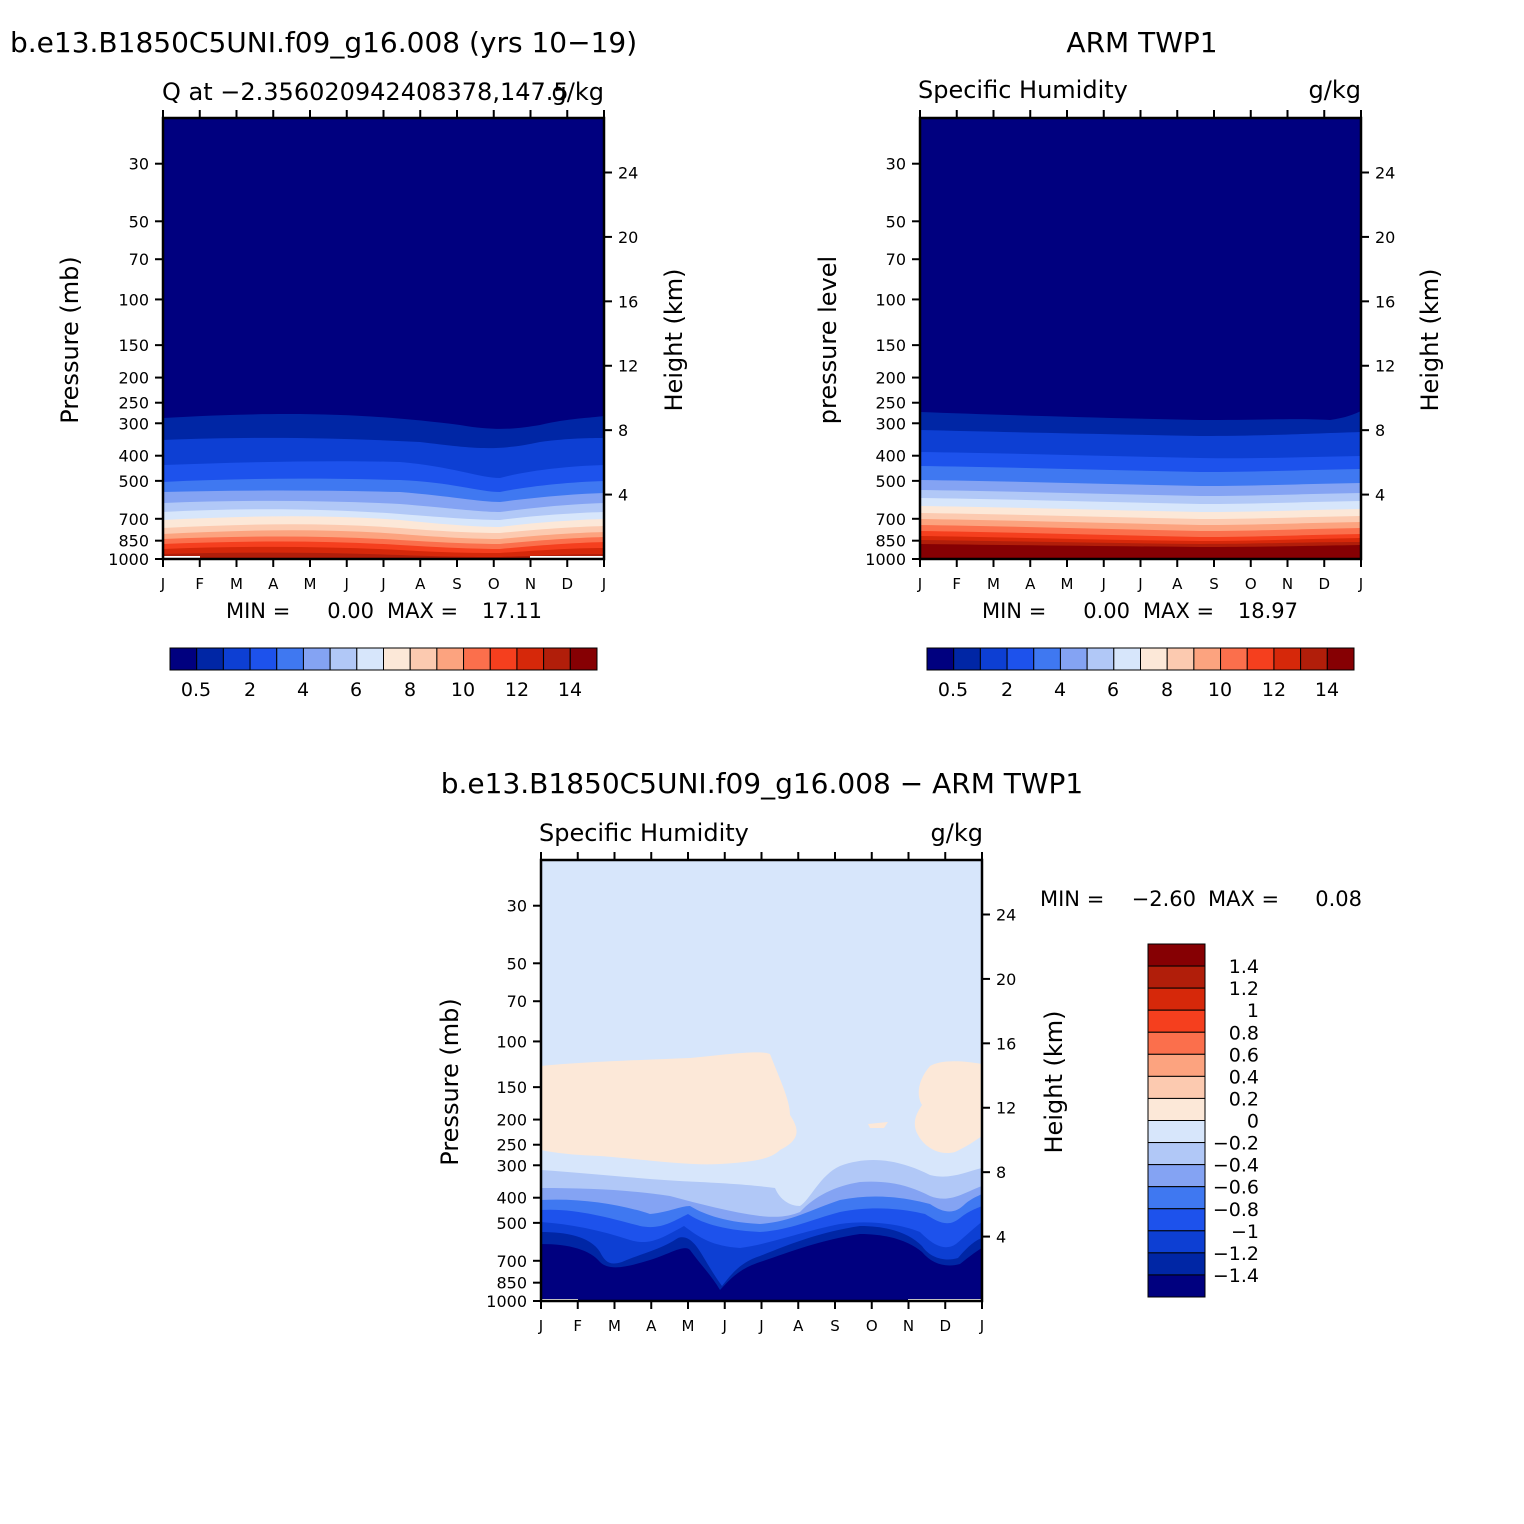 The width and height of the screenshot is (1524, 1524). Describe the element at coordinates (511, 1198) in the screenshot. I see `panel-diff-pressure-label-400: 400` at that location.